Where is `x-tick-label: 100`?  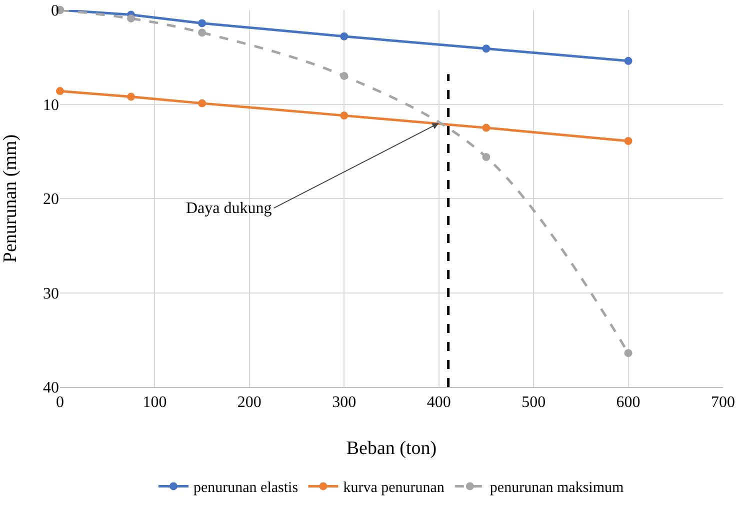
x-tick-label: 100 is located at coordinates (154, 403).